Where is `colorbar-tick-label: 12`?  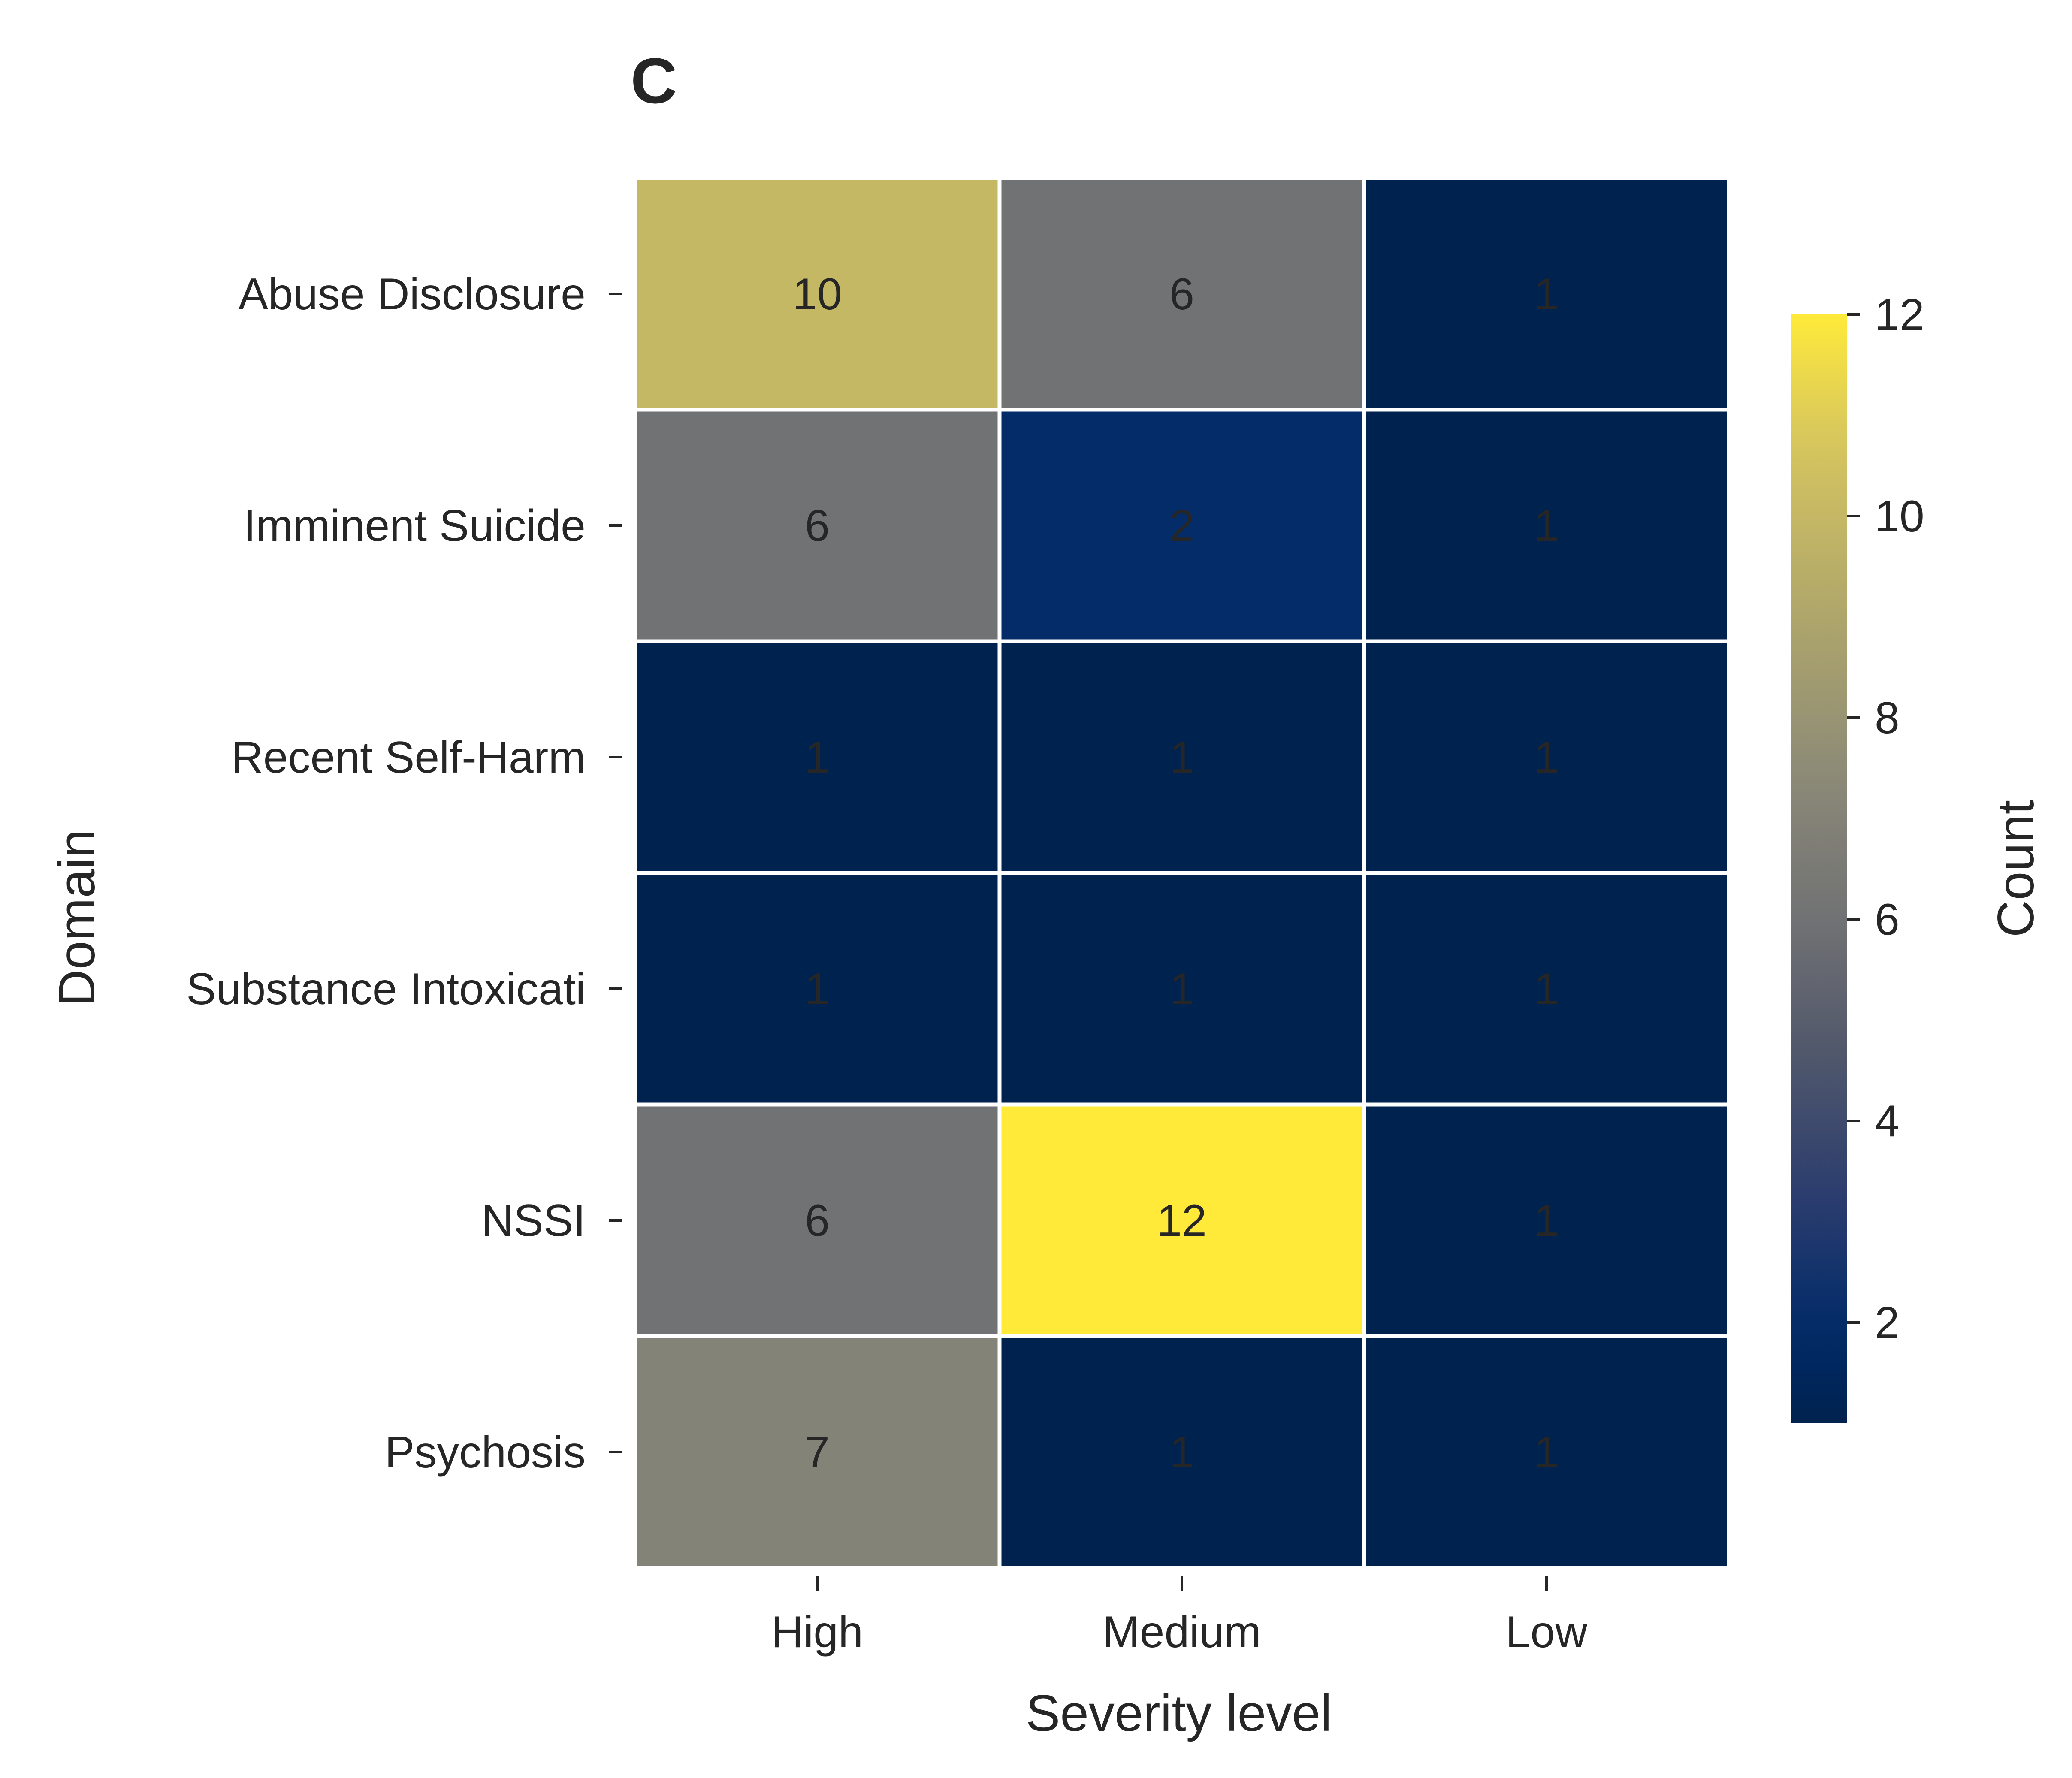 colorbar-tick-label: 12 is located at coordinates (1899, 315).